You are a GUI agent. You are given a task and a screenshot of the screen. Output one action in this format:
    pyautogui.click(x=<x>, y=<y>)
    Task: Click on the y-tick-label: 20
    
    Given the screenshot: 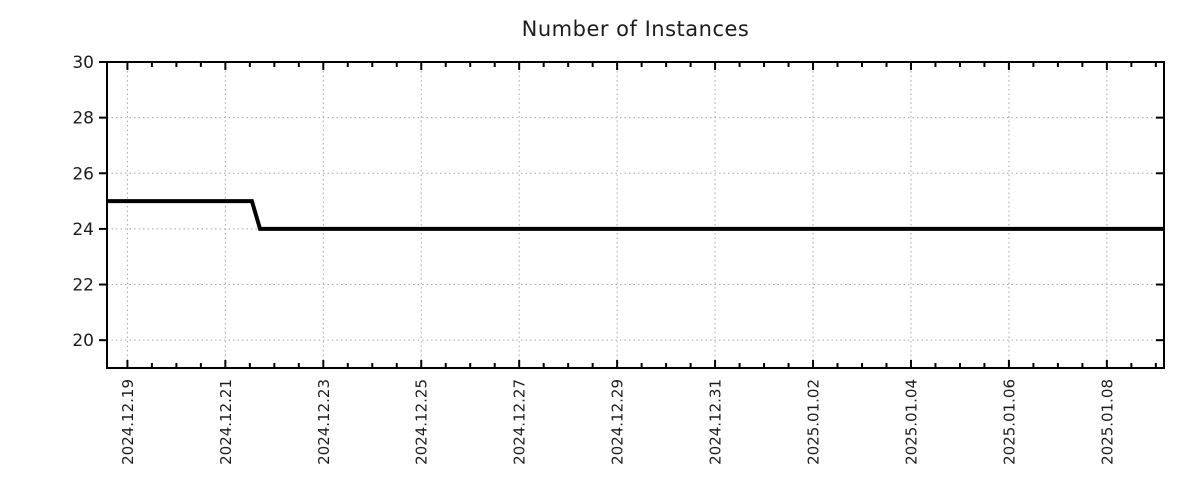 What is the action you would take?
    pyautogui.click(x=83, y=341)
    